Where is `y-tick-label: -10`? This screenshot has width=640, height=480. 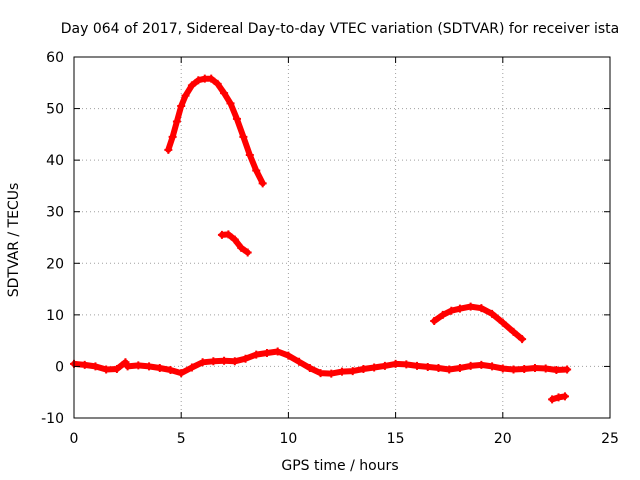 y-tick-label: -10 is located at coordinates (52, 419).